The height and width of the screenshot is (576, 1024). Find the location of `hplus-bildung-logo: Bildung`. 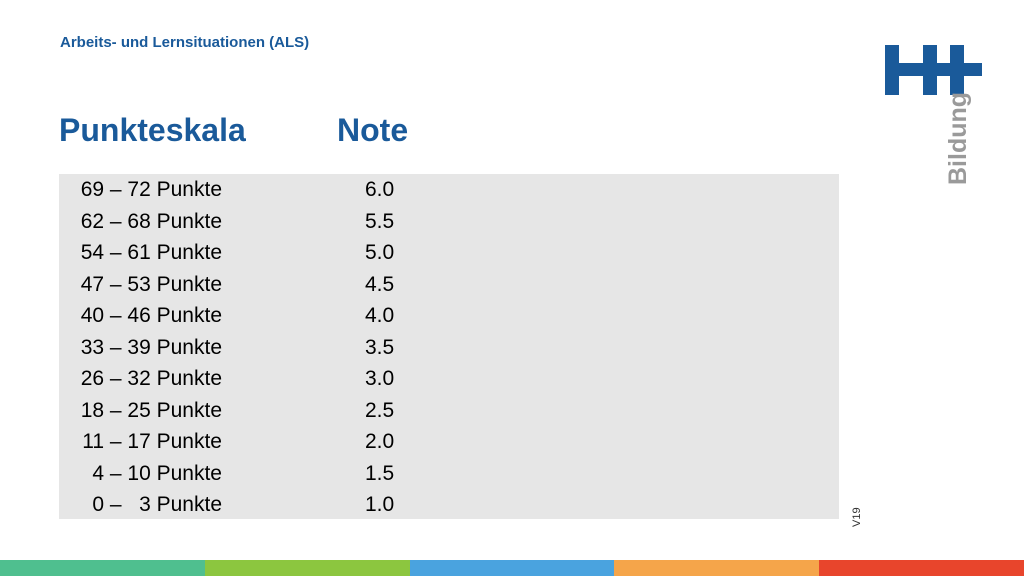

hplus-bildung-logo: Bildung is located at coordinates (933, 115).